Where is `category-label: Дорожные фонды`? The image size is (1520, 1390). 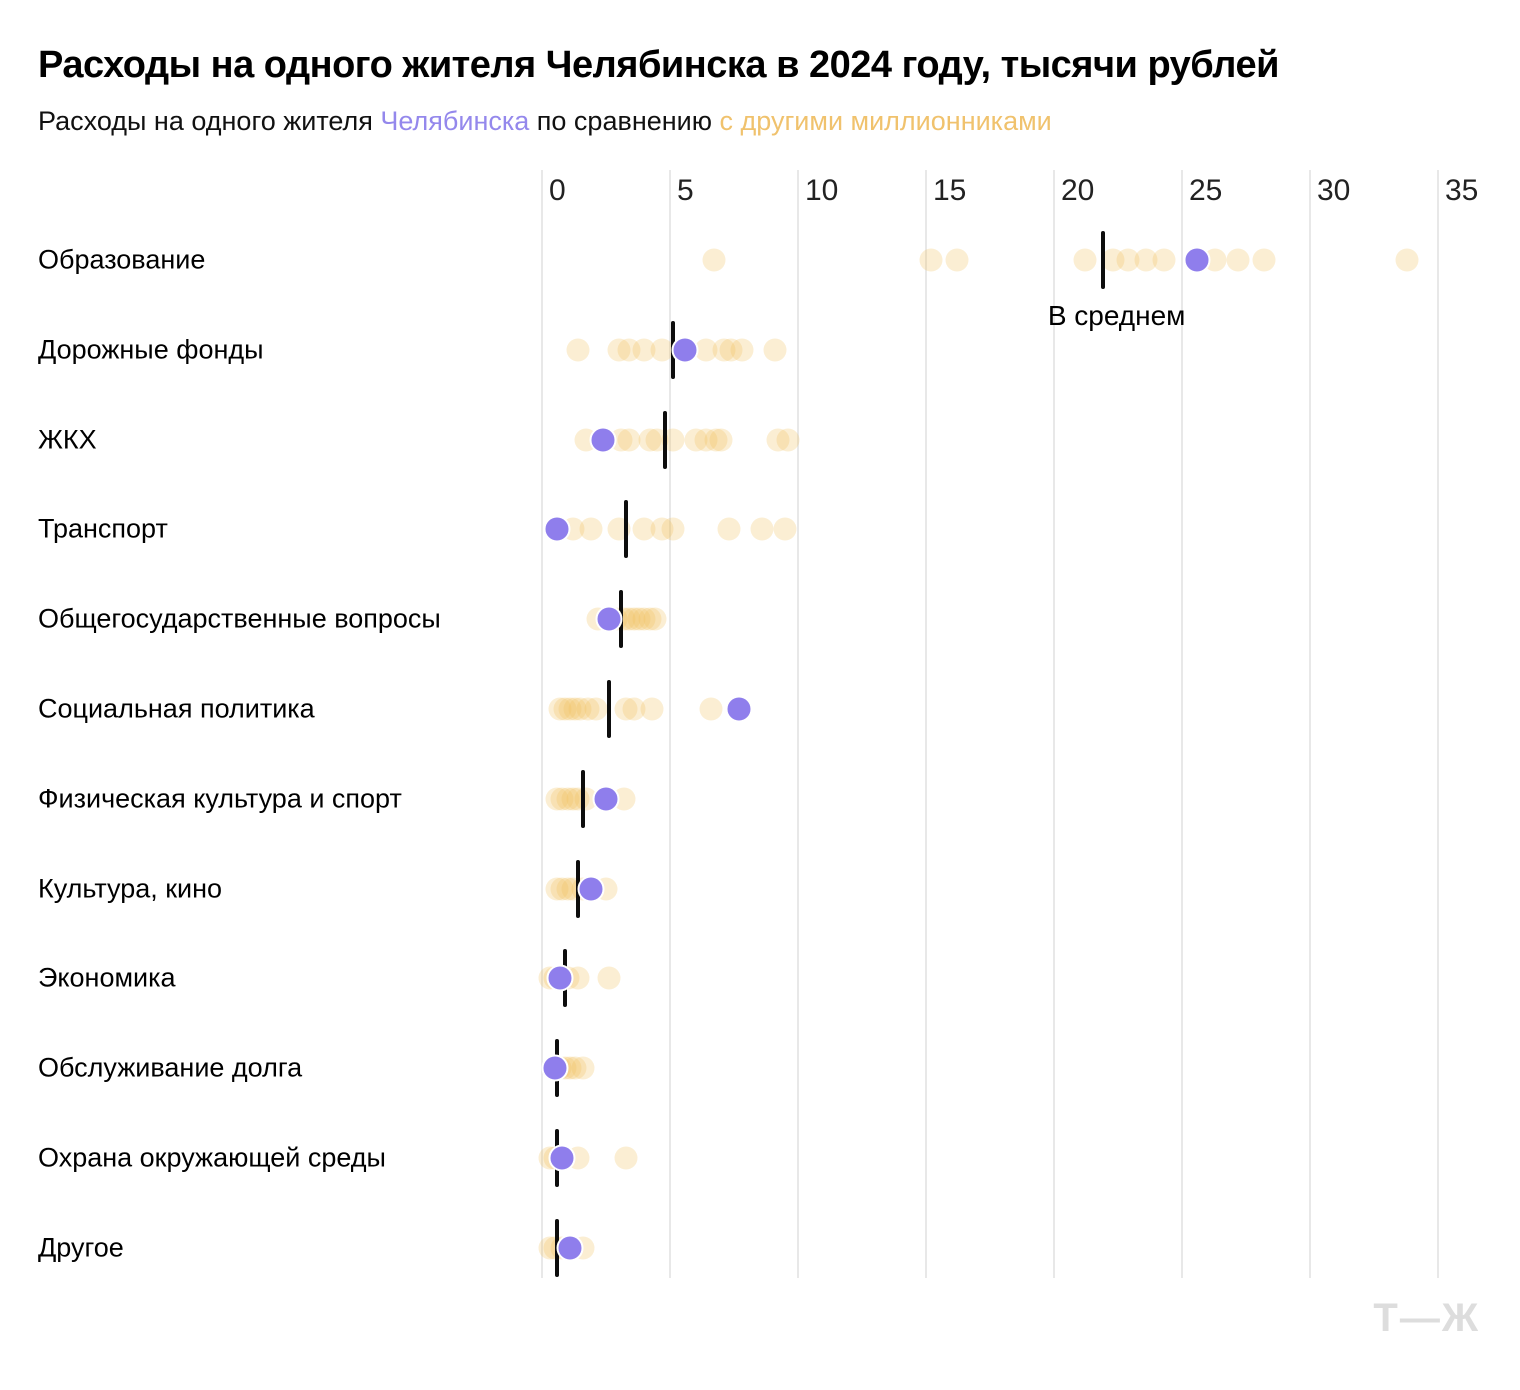
category-label: Дорожные фонды is located at coordinates (151, 349).